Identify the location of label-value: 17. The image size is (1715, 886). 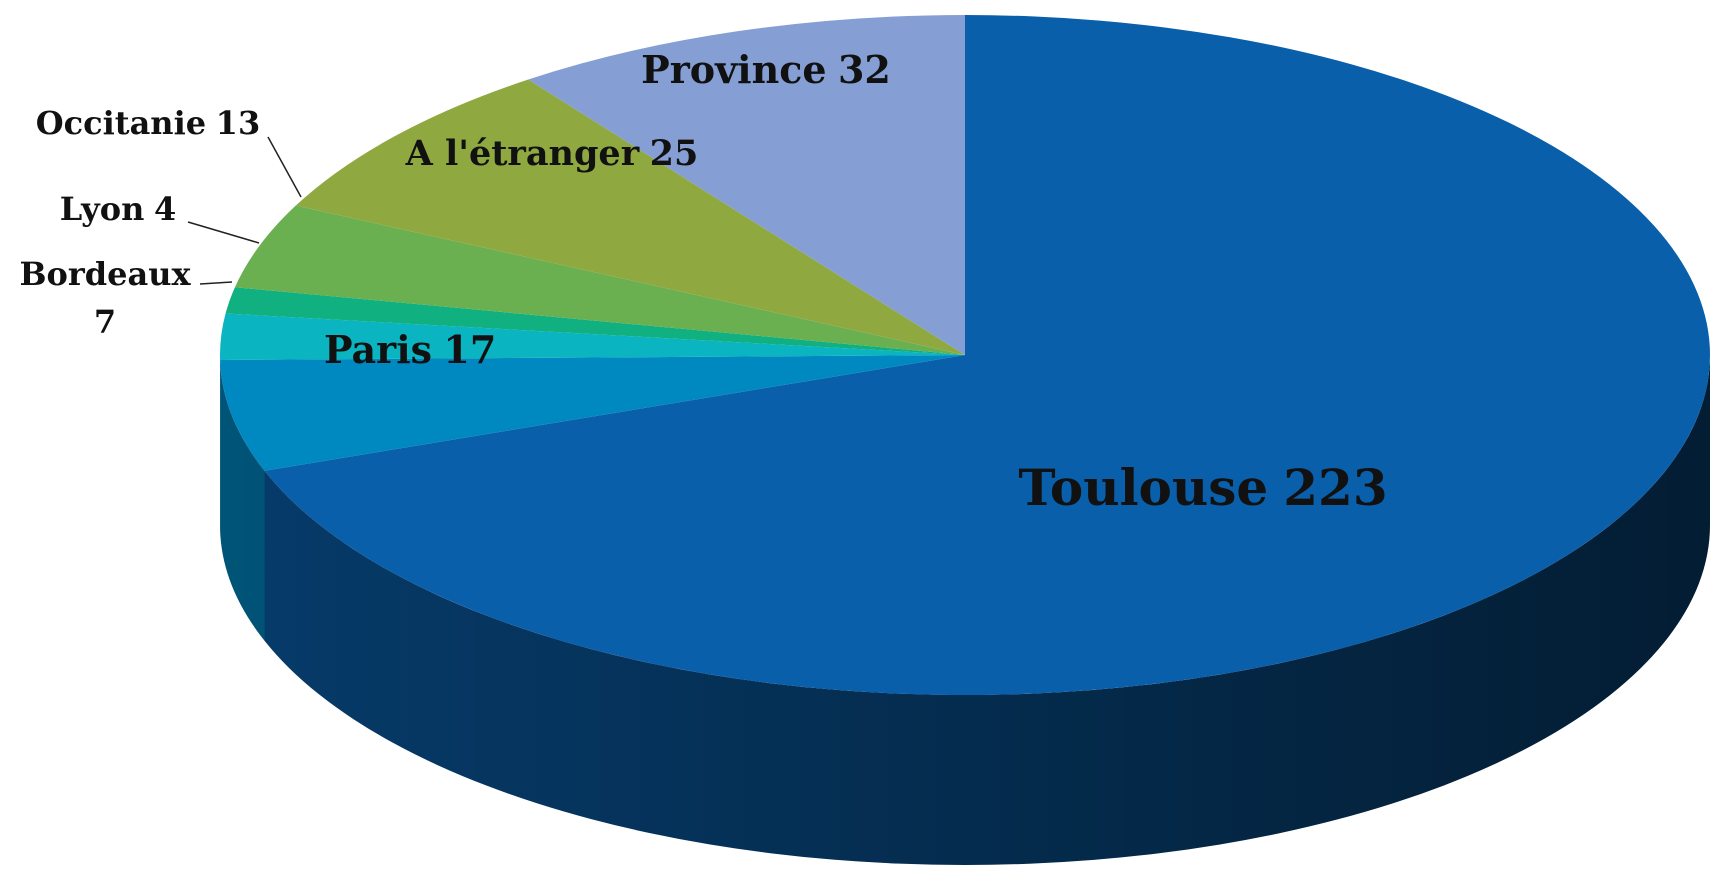
(469, 349).